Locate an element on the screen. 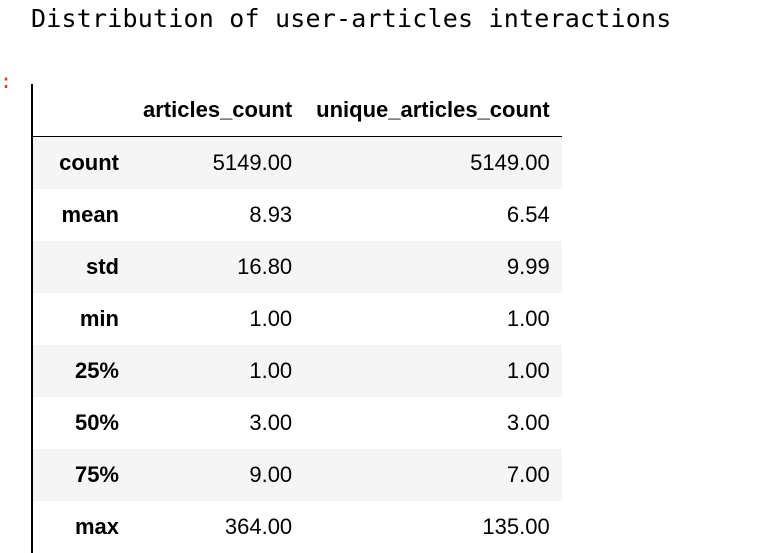 Image resolution: width=776 pixels, height=553 pixels. table-cell: 135.00 is located at coordinates (516, 526).